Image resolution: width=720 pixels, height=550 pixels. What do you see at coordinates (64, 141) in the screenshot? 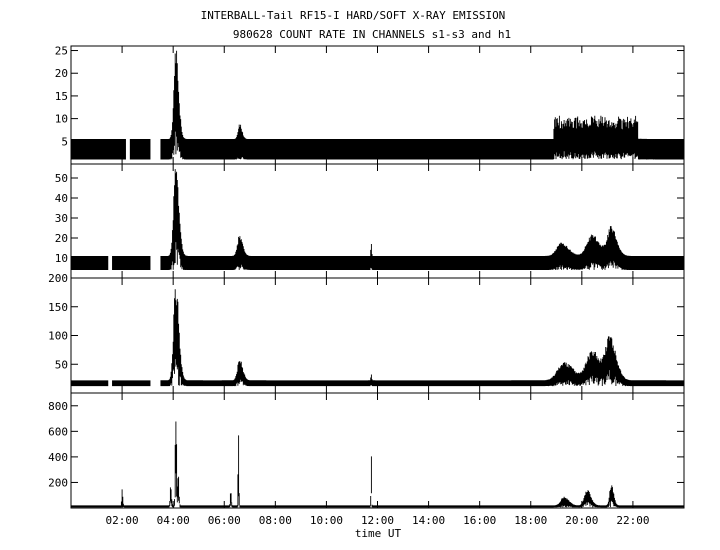
I see `y-tick-label: 5` at bounding box center [64, 141].